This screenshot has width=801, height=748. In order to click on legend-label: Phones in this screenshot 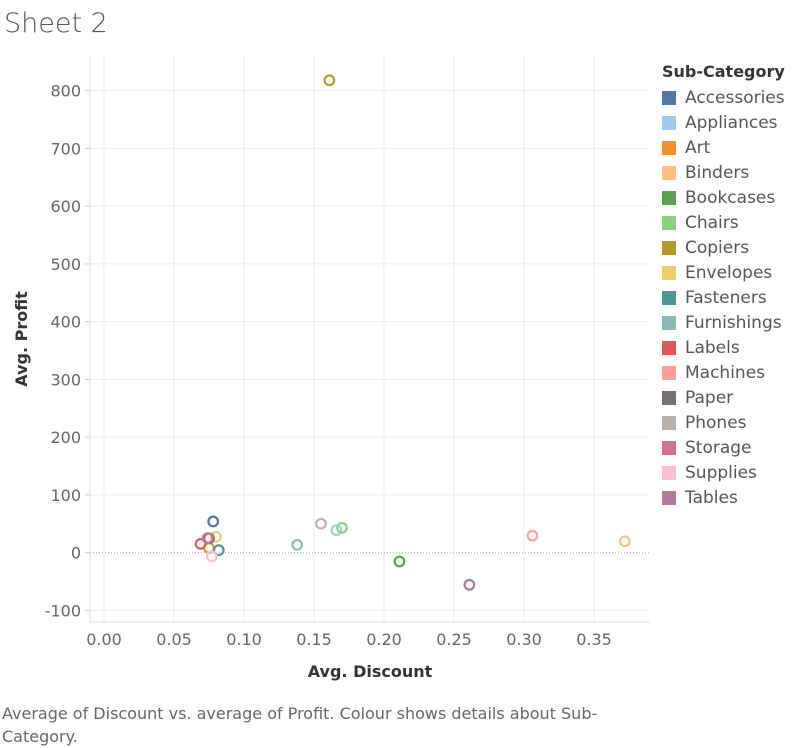, I will do `click(716, 422)`.